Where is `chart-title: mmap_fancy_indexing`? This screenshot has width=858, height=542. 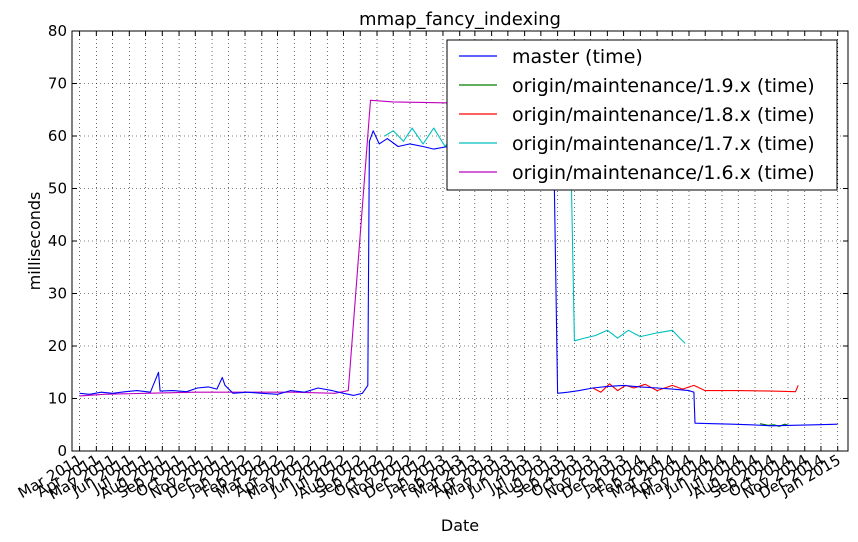
chart-title: mmap_fancy_indexing is located at coordinates (460, 19).